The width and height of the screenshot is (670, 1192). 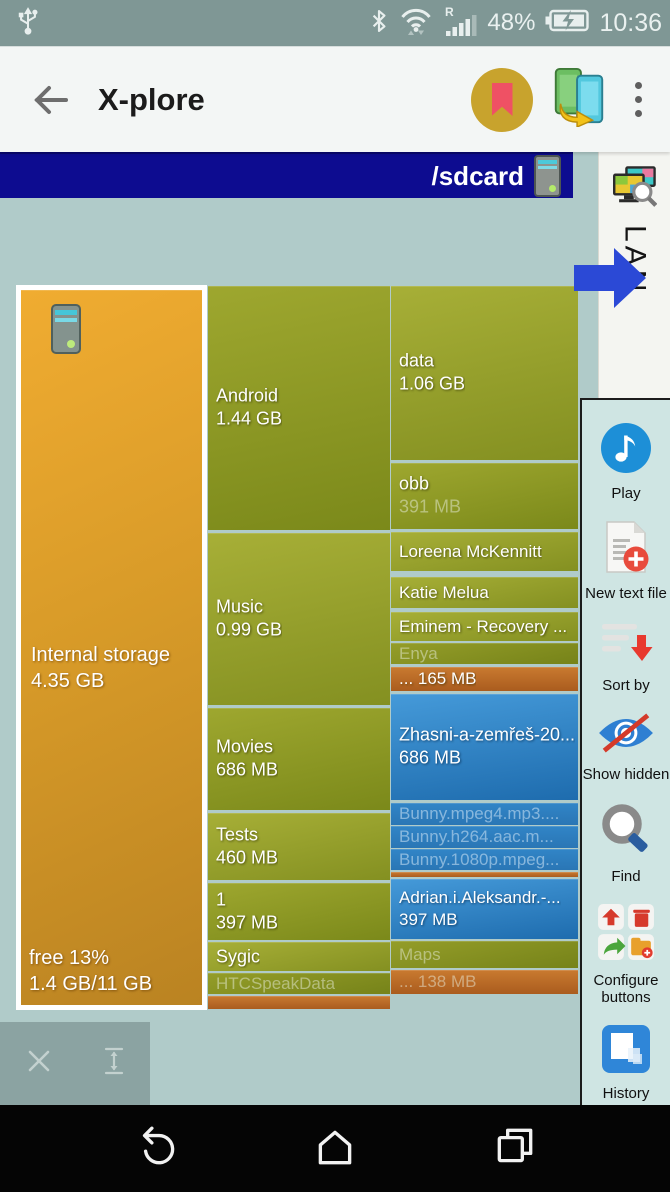 I want to click on overflow-menu-button, so click(x=638, y=99).